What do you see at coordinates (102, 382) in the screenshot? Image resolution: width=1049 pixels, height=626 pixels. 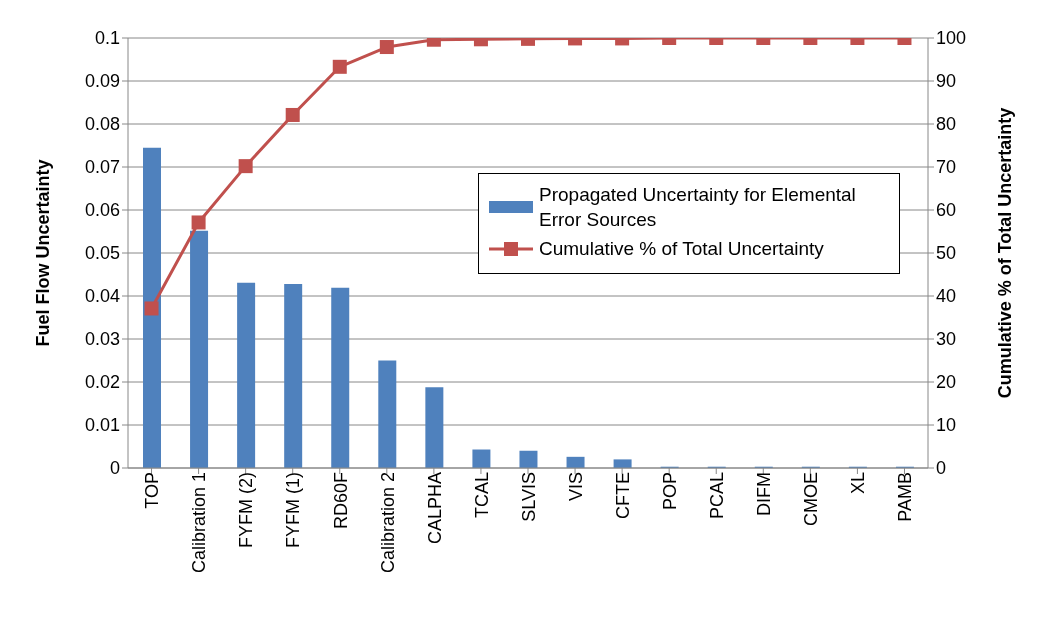 I see `y-tick-label: 0.02` at bounding box center [102, 382].